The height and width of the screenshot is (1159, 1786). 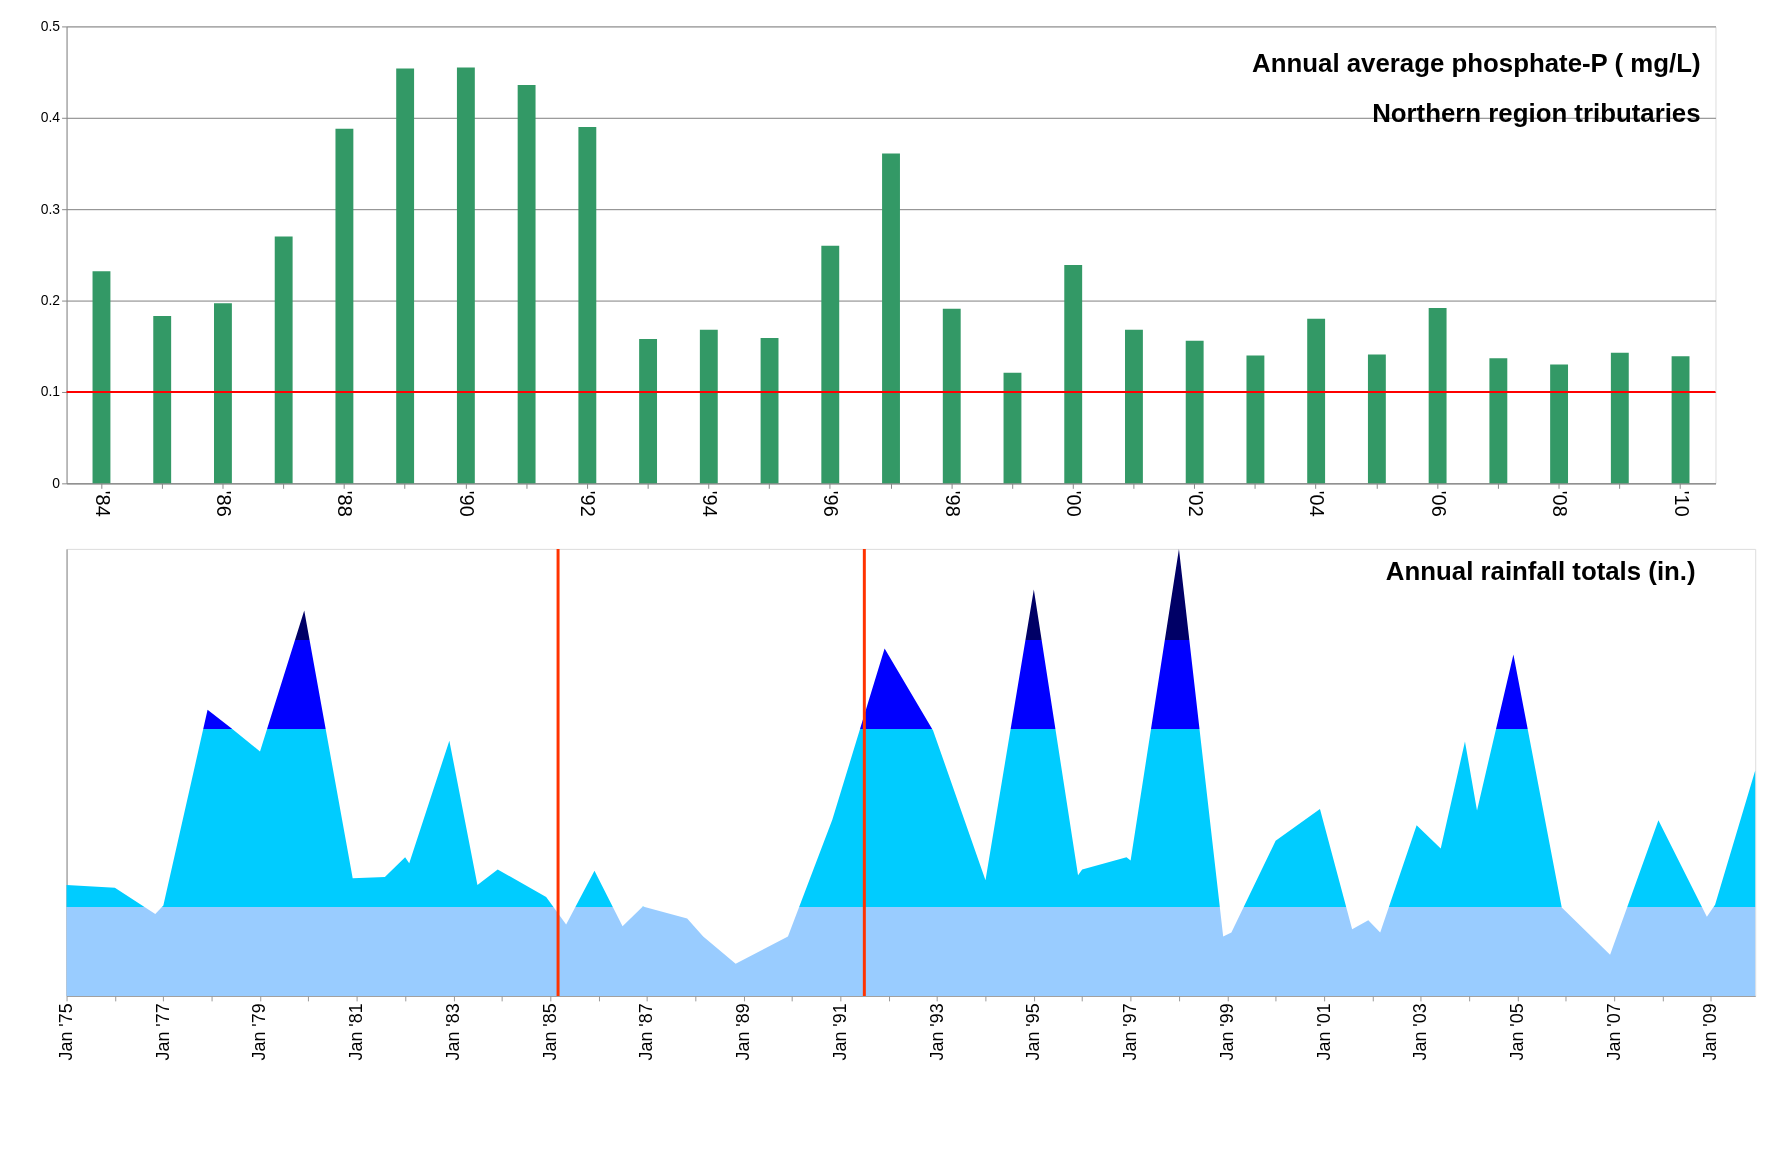 What do you see at coordinates (223, 503) in the screenshot?
I see `x-tick-label: '86` at bounding box center [223, 503].